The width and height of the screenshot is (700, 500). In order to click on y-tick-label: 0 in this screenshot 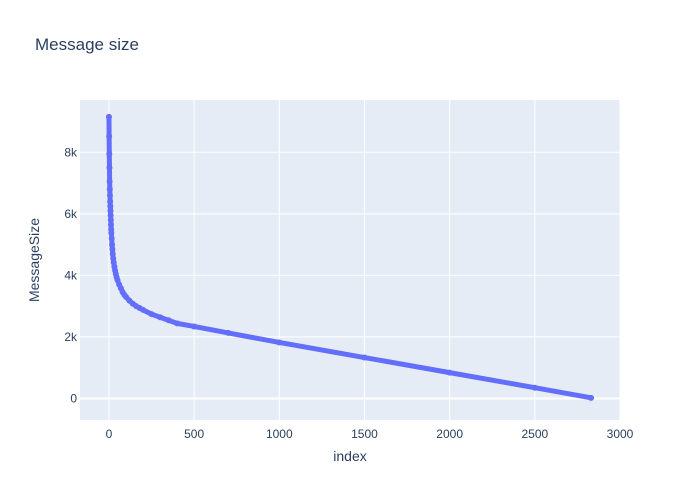, I will do `click(73, 398)`.